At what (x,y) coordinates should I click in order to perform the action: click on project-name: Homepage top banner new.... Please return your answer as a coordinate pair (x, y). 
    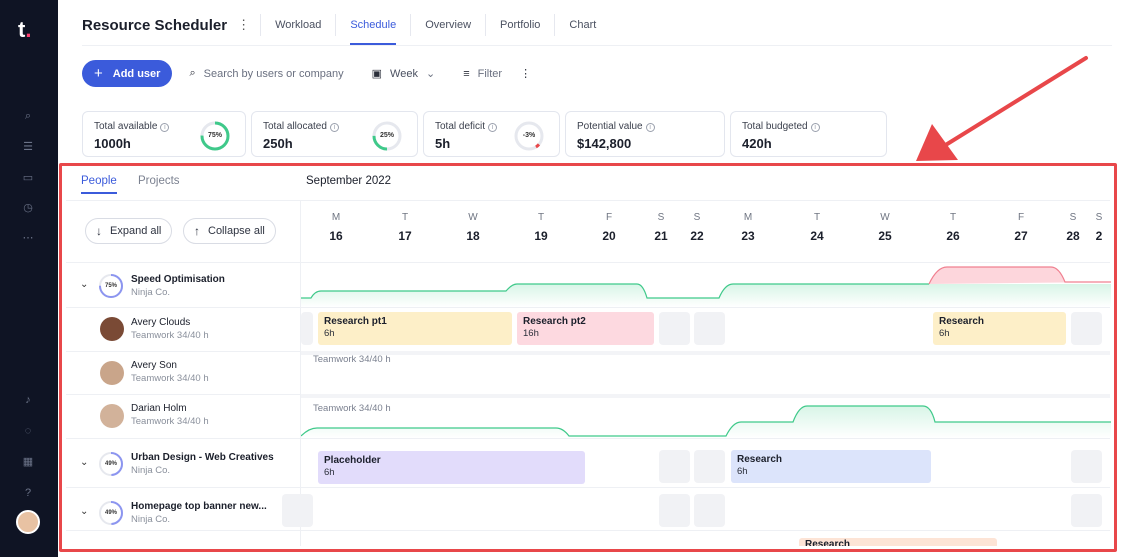
    Looking at the image, I should click on (199, 506).